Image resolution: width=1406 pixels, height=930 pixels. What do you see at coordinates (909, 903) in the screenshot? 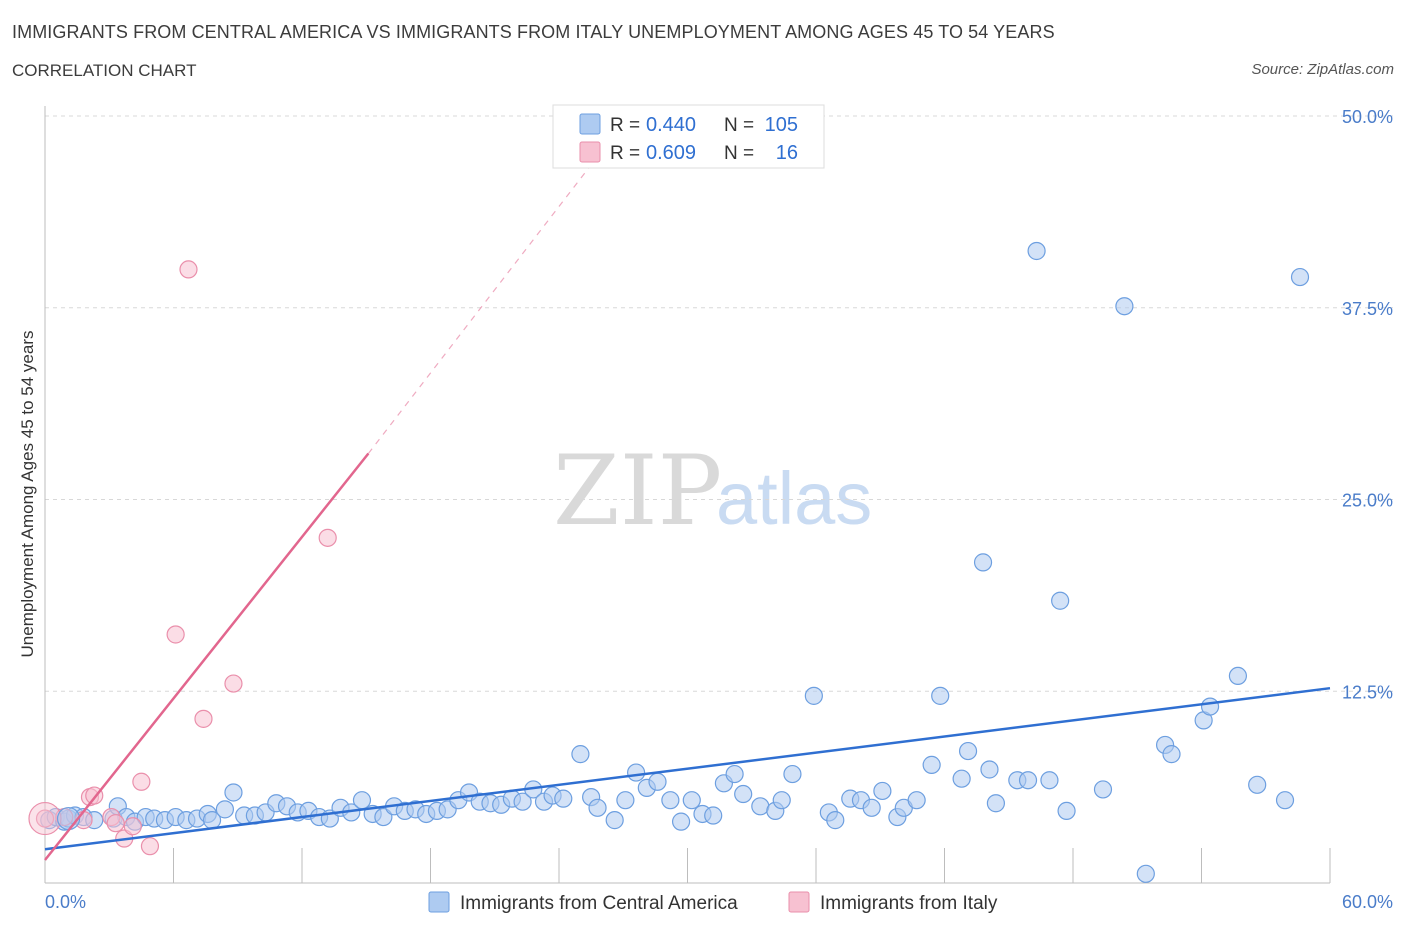
I see `series-legend-label-pink: Immigrants from Italy` at bounding box center [909, 903].